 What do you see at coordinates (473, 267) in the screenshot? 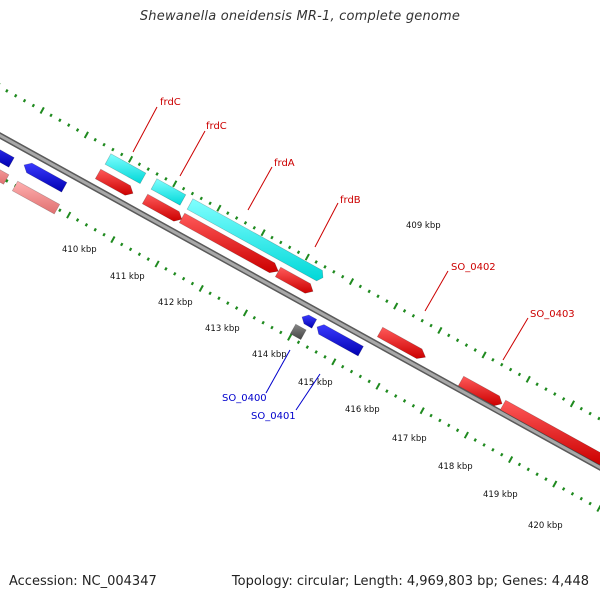
I see `gene-label-SO_0402: SO_0402` at bounding box center [473, 267].